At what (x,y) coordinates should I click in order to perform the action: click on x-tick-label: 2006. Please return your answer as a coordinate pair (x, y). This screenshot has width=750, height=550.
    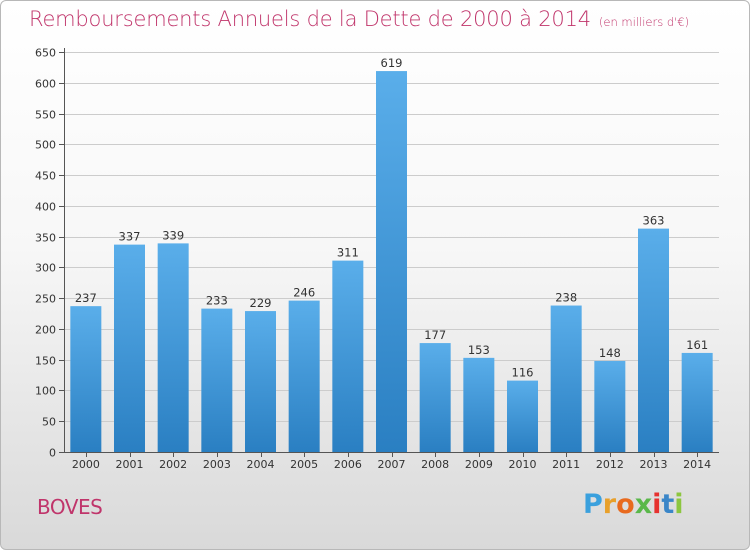
    Looking at the image, I should click on (348, 464).